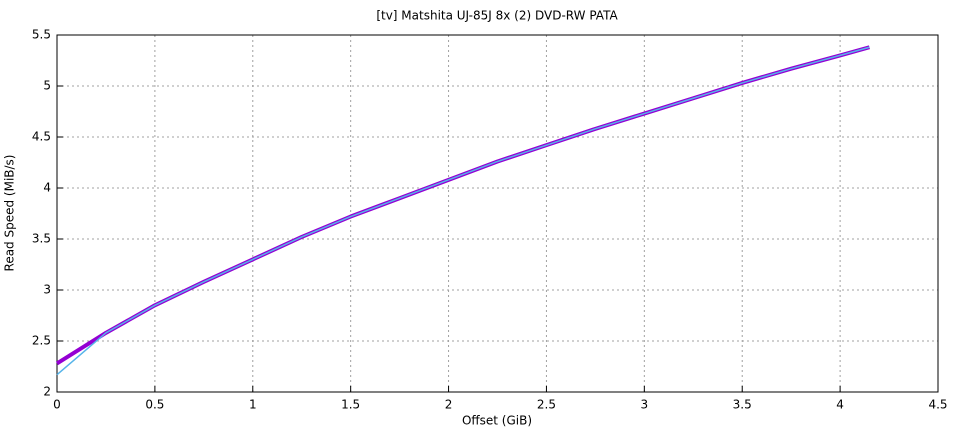 The width and height of the screenshot is (960, 432). I want to click on y-tick-label: 2, so click(47, 392).